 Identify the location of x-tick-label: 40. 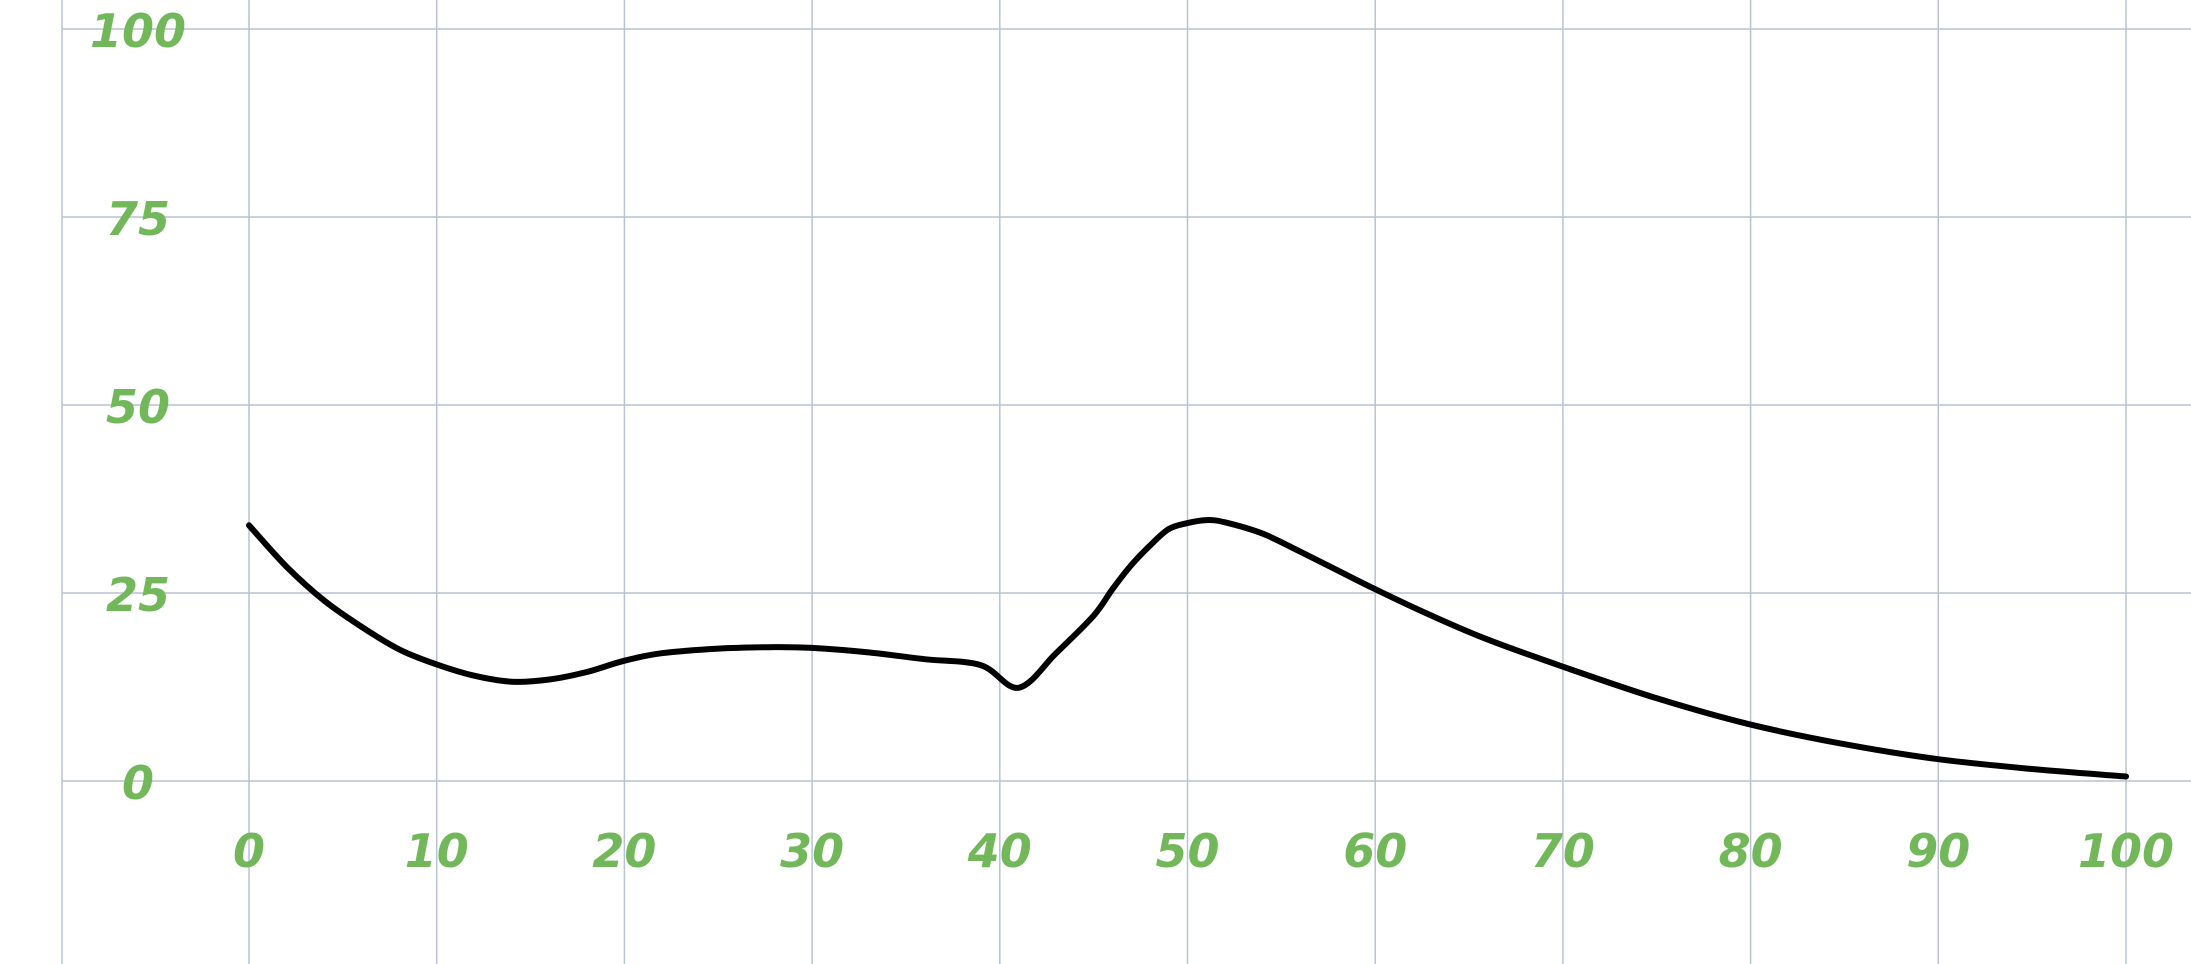
(999, 851).